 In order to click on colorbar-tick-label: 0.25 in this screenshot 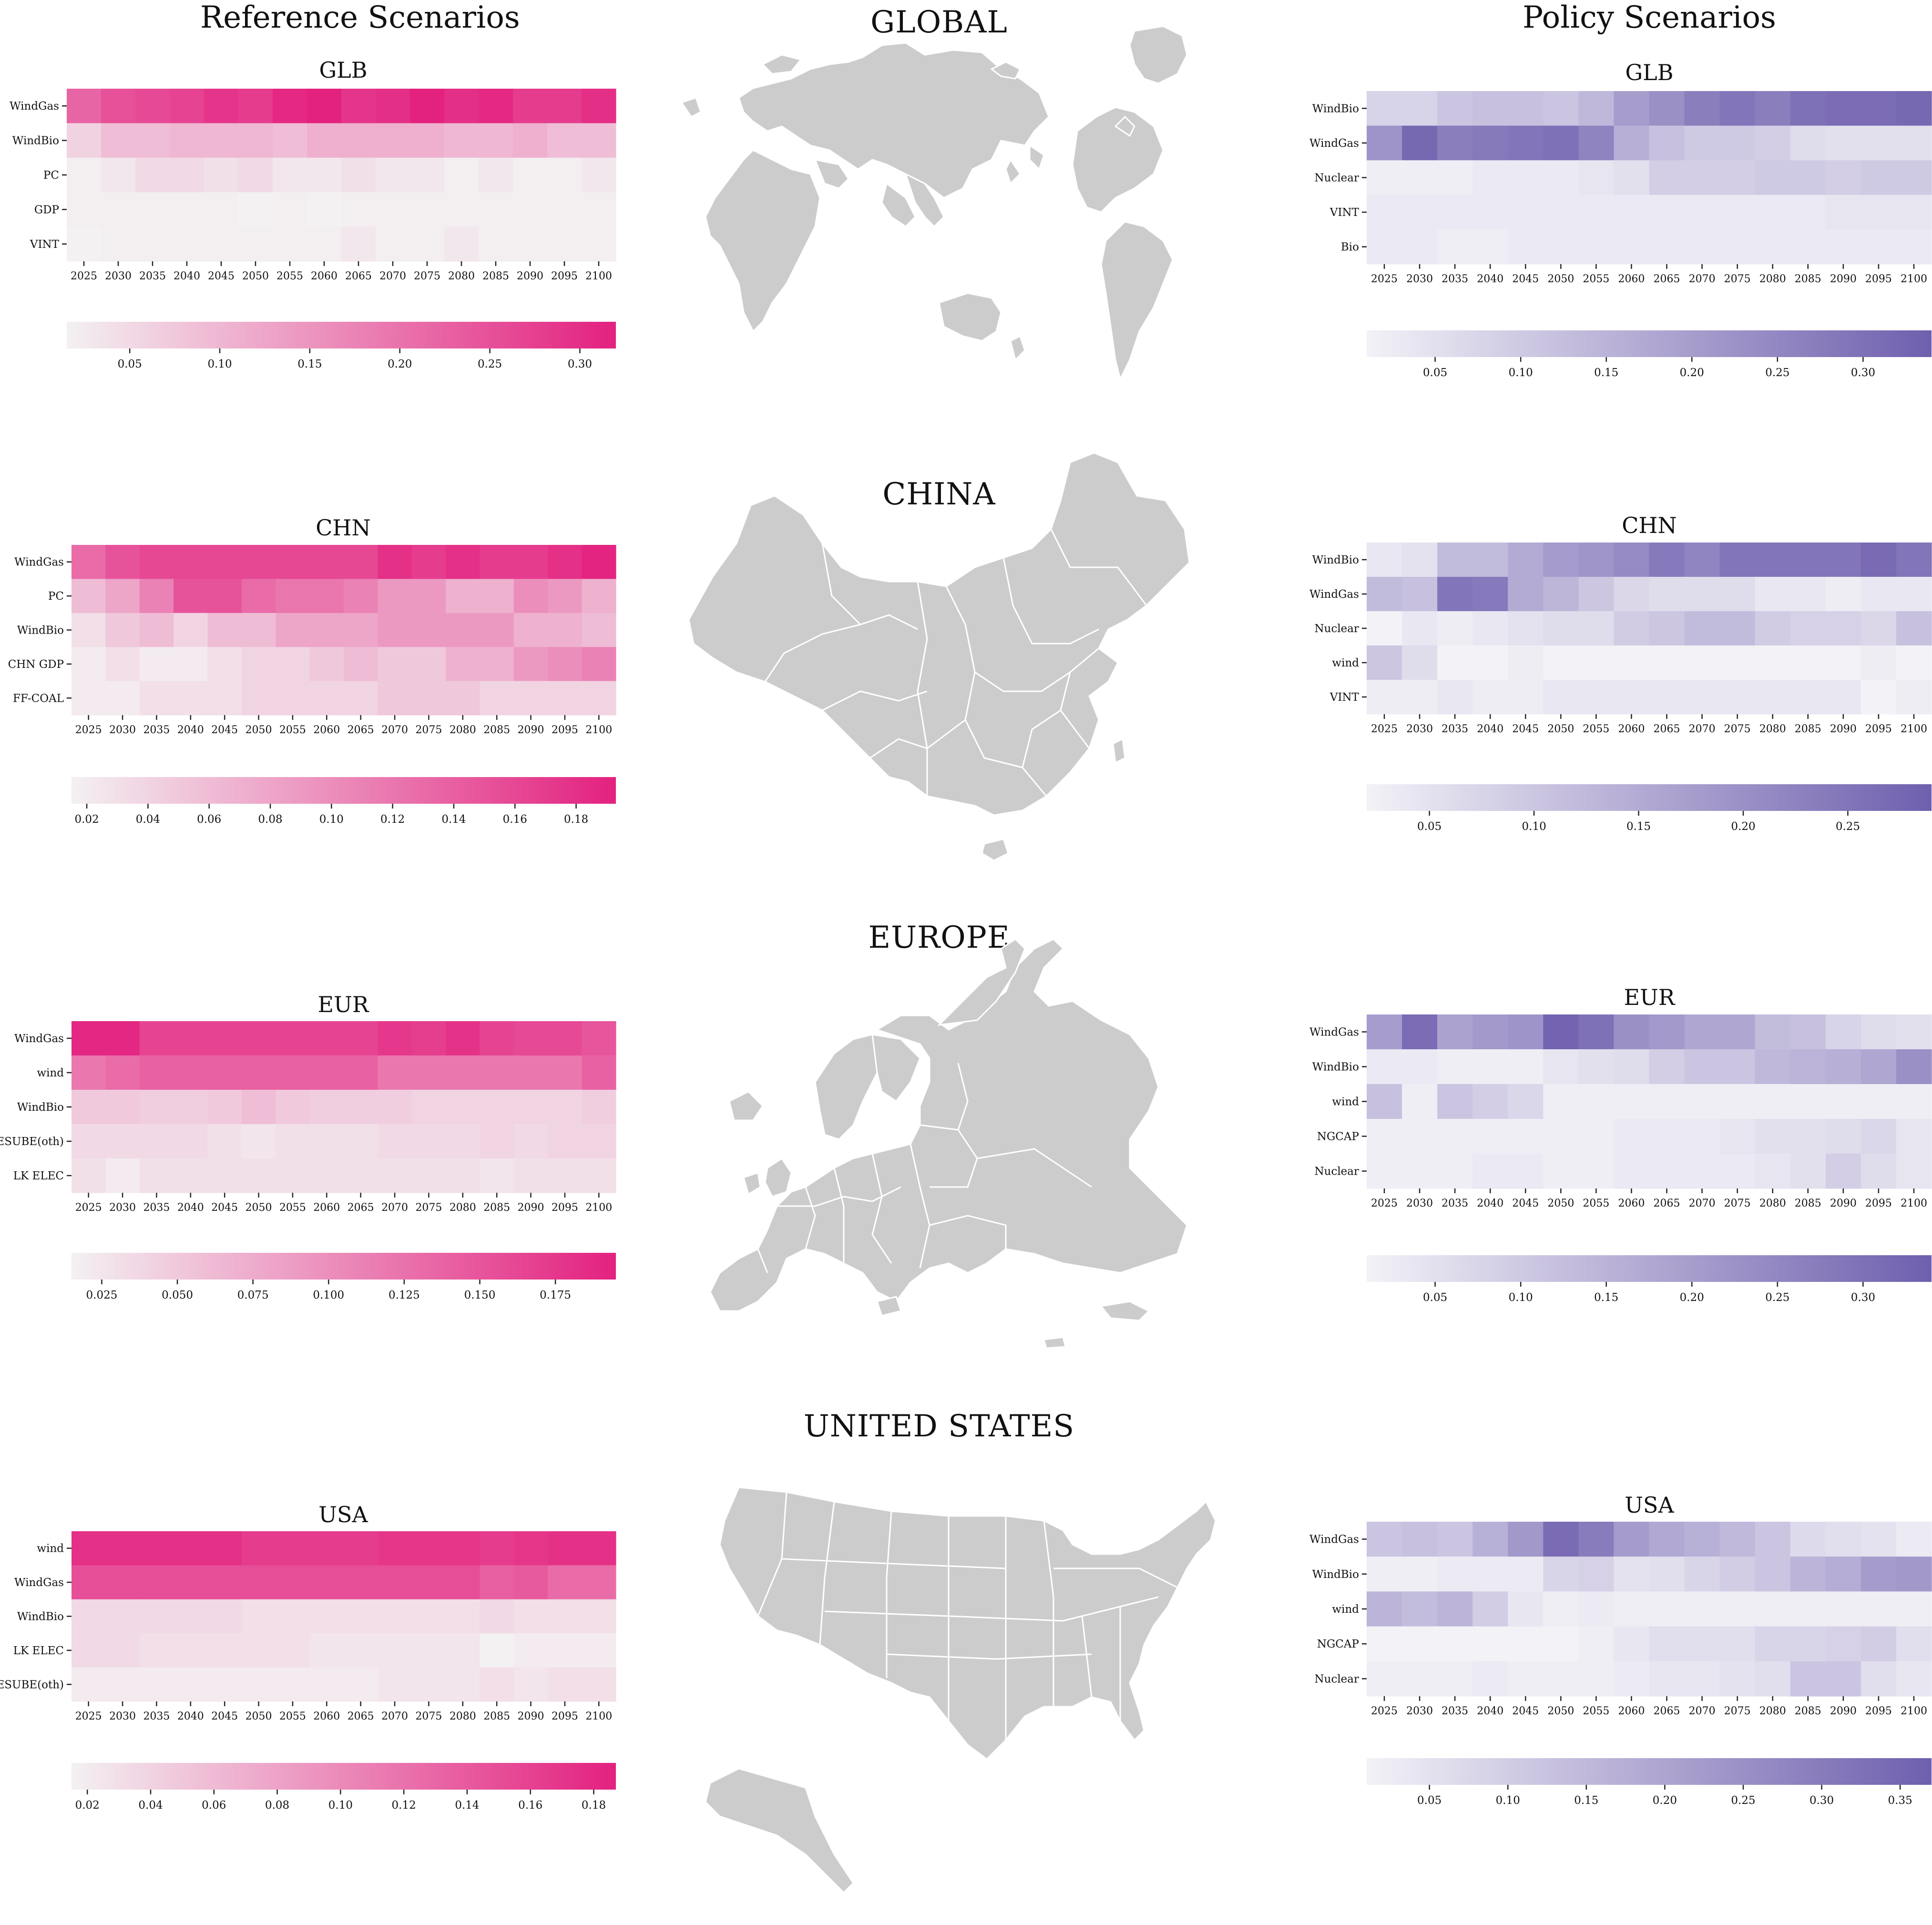, I will do `click(1777, 373)`.